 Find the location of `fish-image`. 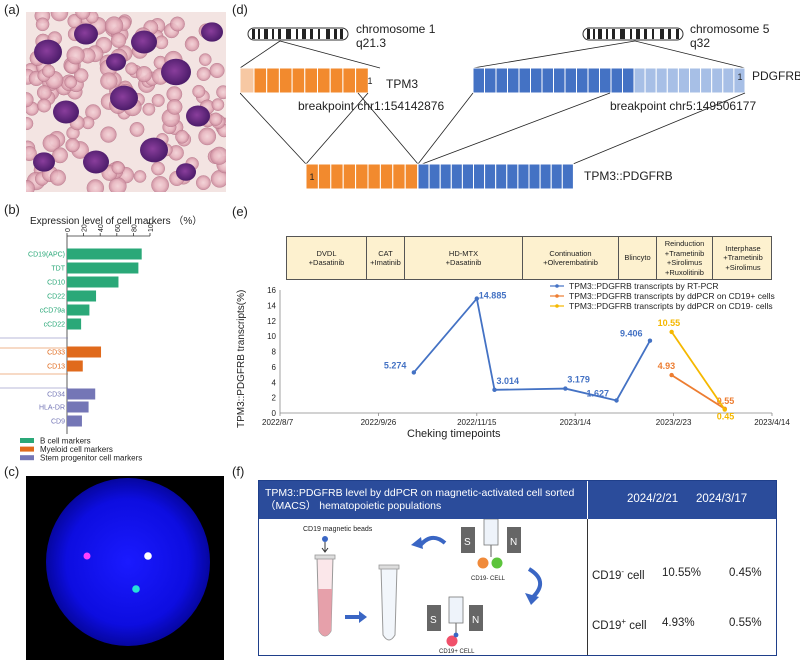

fish-image is located at coordinates (125, 568).